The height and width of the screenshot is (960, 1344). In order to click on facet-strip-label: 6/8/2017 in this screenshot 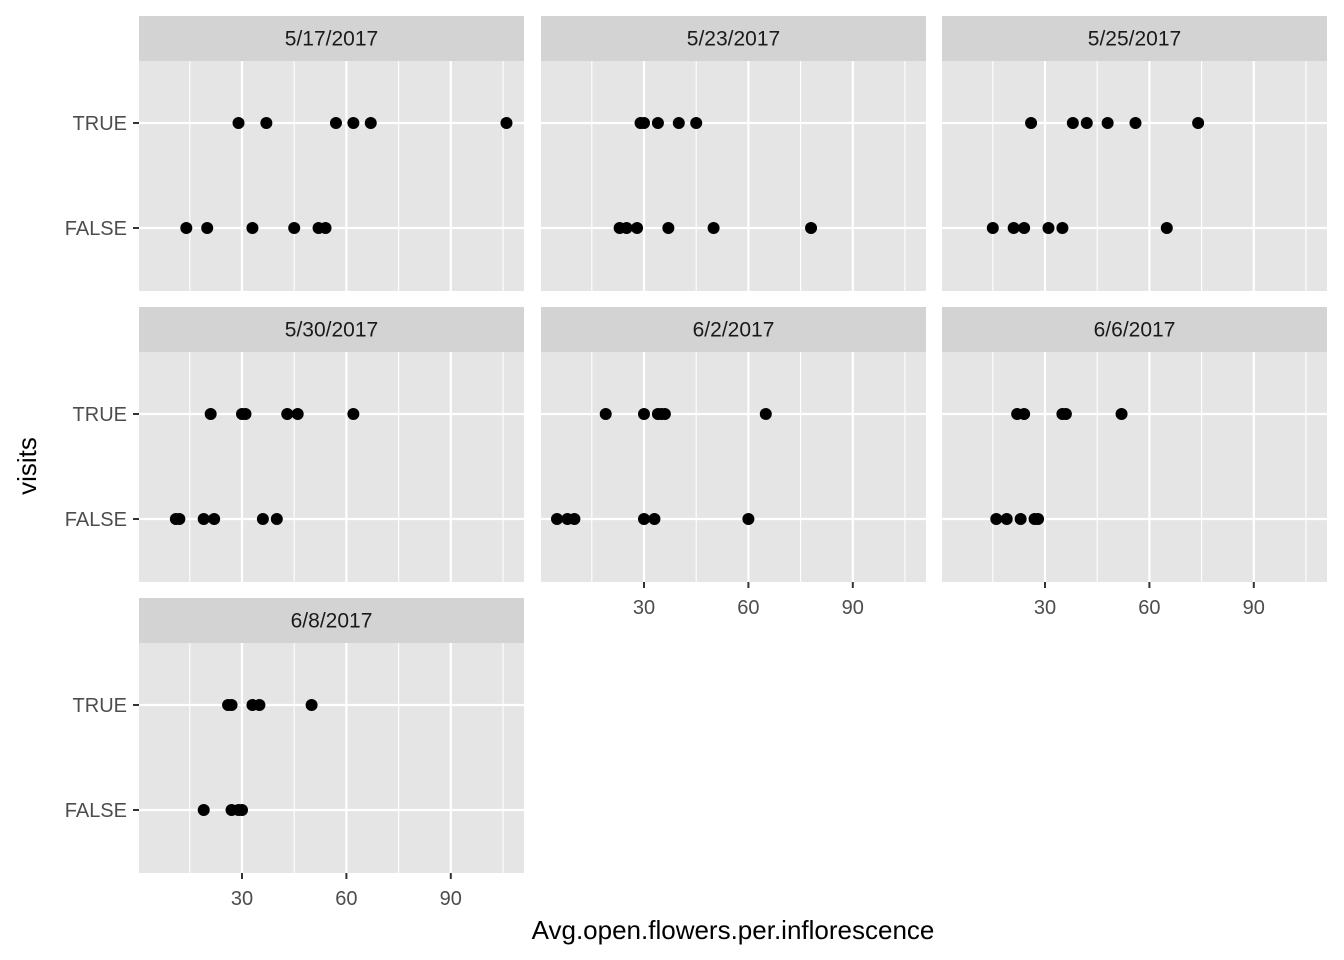, I will do `click(332, 621)`.